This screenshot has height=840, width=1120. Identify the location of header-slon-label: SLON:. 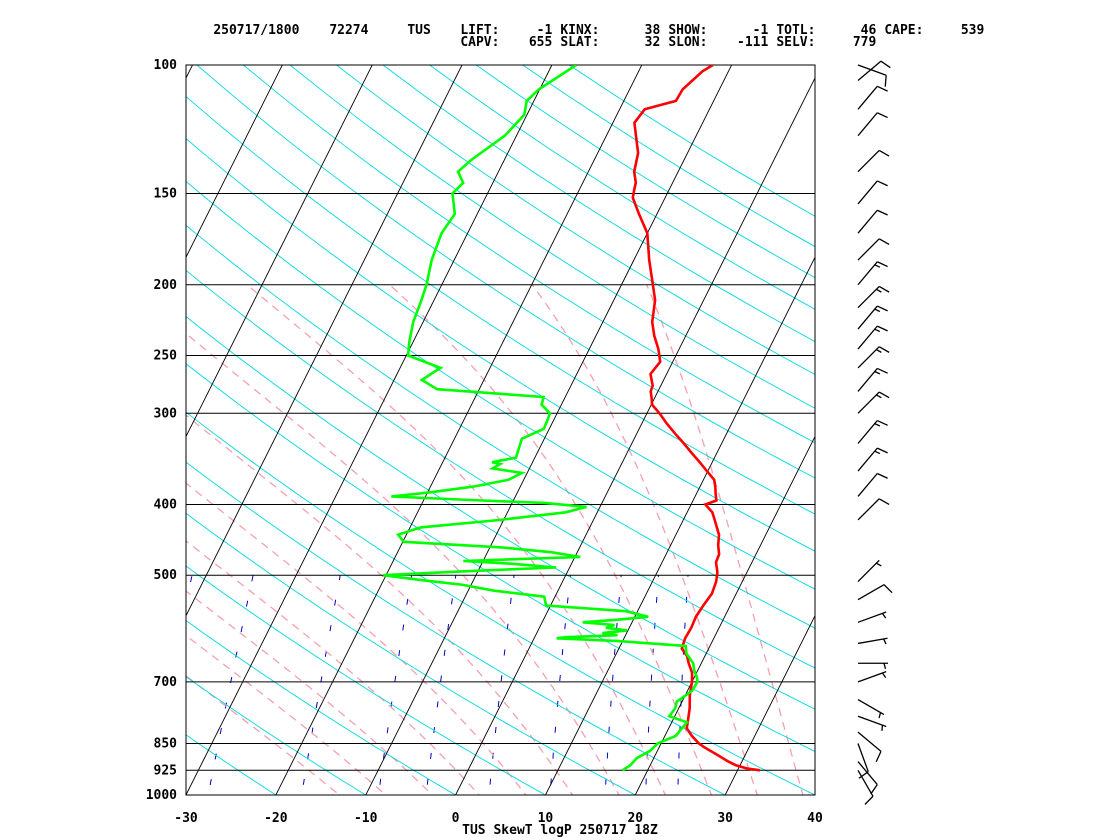
(688, 42).